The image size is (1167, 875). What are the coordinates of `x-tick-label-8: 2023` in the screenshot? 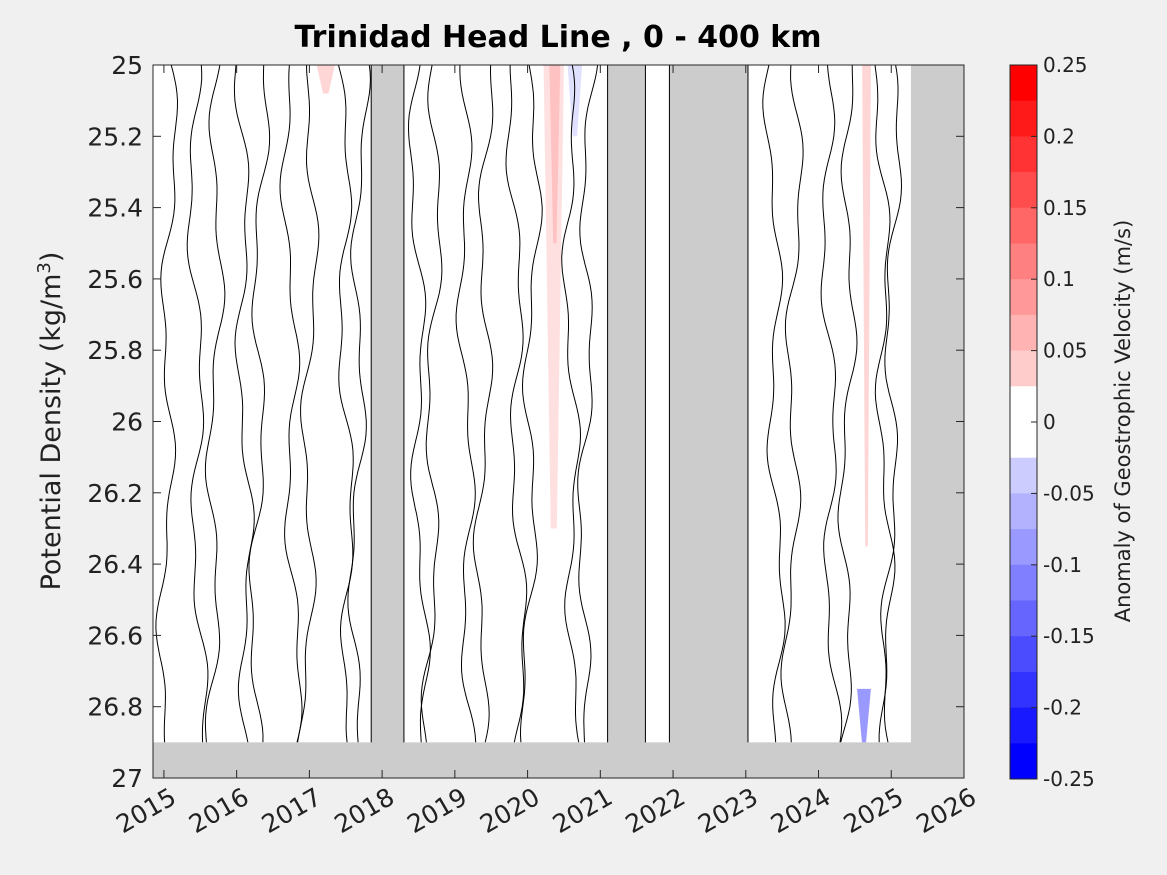 It's located at (728, 810).